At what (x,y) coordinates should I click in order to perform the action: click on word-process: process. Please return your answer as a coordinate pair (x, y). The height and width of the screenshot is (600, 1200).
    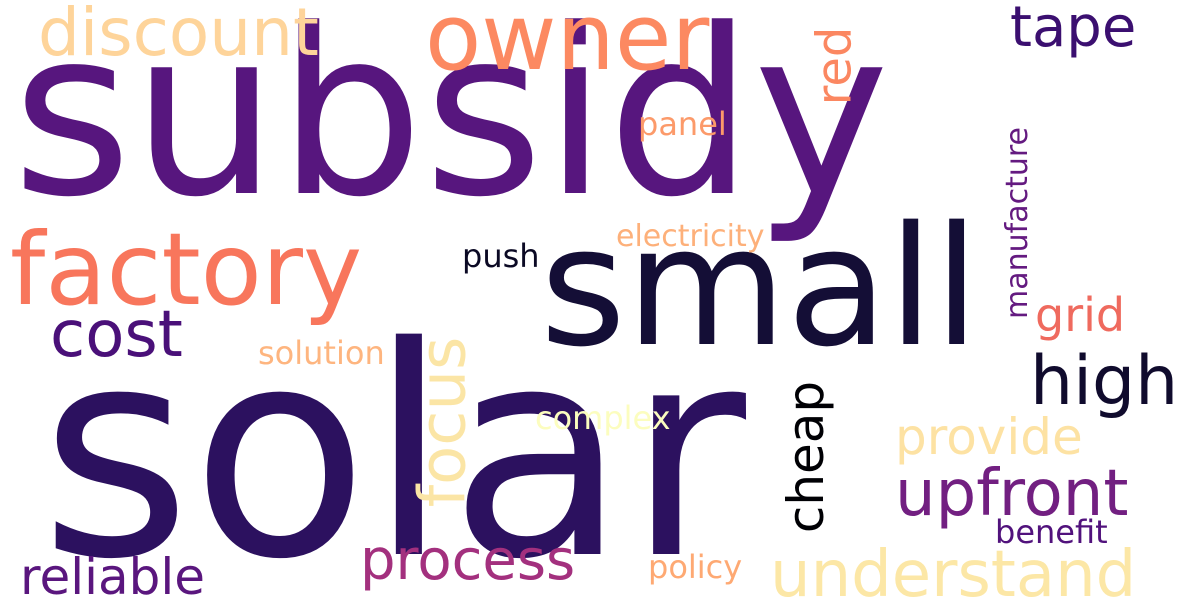
    Looking at the image, I should click on (468, 560).